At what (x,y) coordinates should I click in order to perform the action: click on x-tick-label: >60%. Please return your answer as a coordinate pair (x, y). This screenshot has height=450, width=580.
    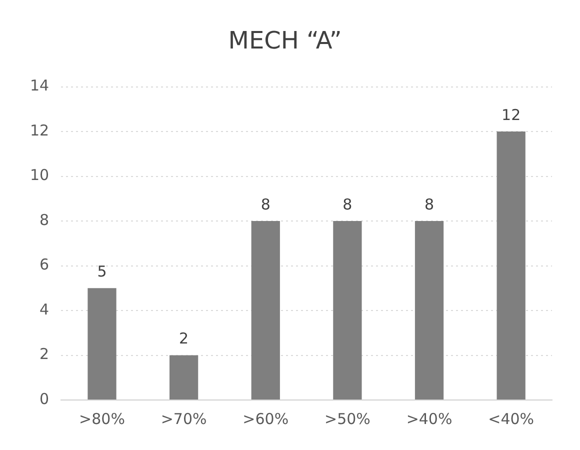
    Looking at the image, I should click on (265, 419).